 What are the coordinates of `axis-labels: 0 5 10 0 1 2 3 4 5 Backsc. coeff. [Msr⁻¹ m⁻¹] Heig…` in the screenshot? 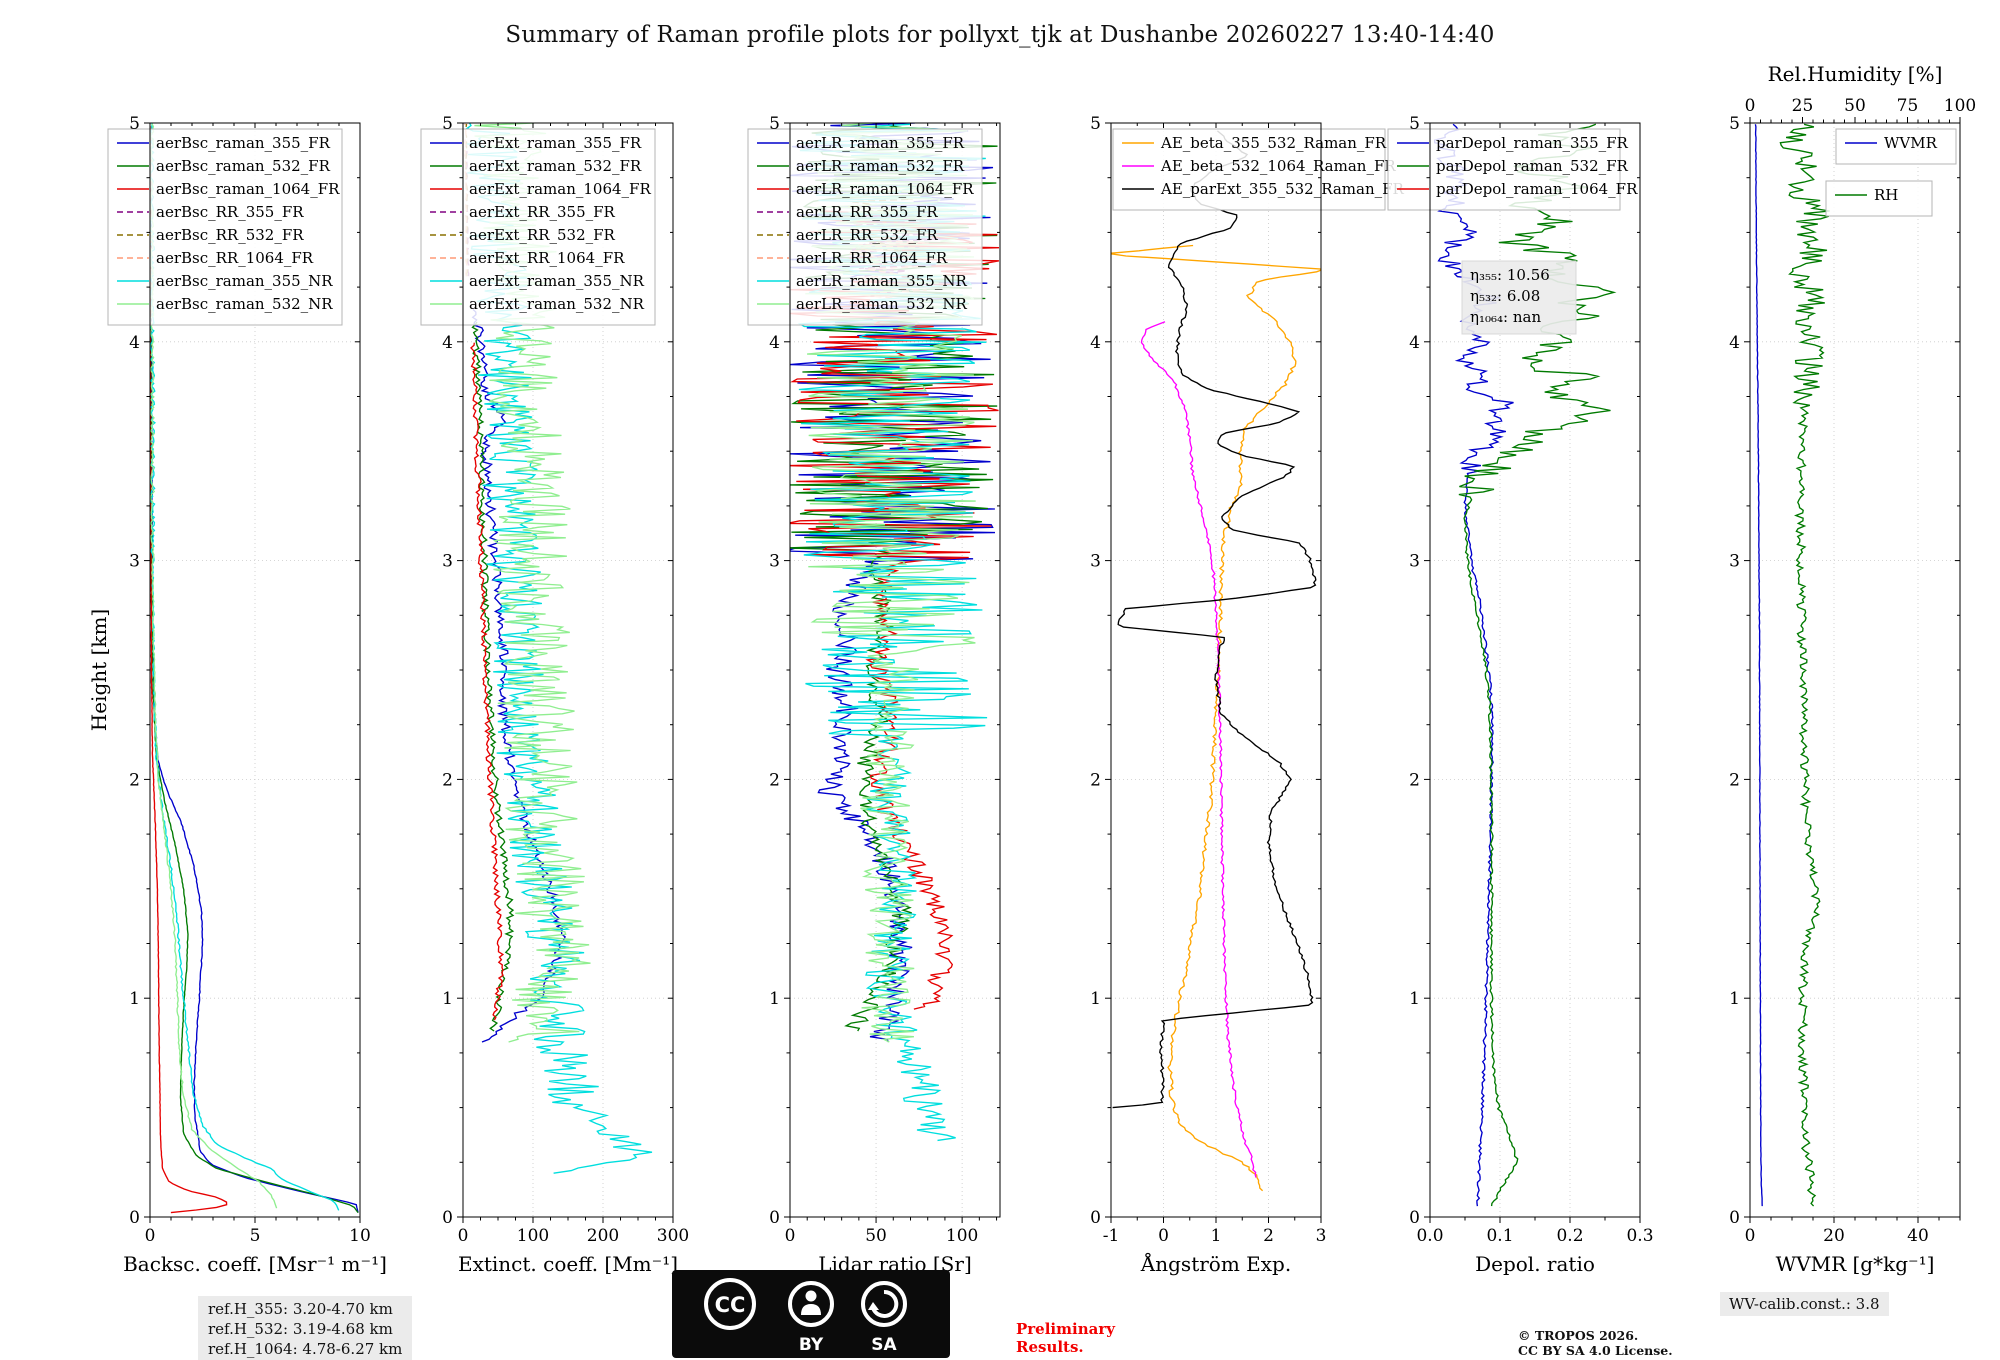 It's located at (237, 695).